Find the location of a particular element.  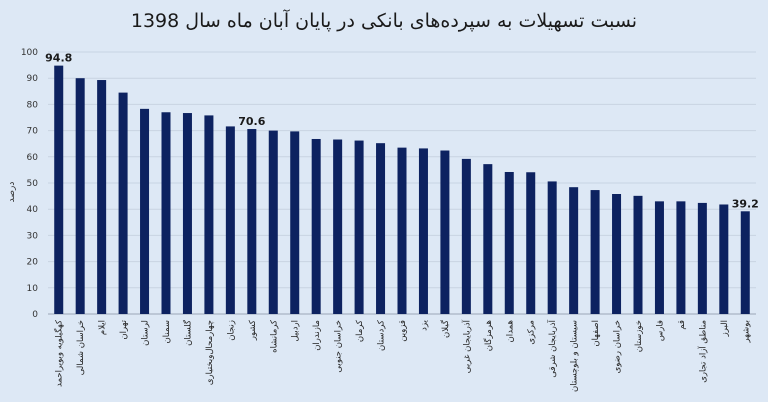

y-tick-label: 20 is located at coordinates (33, 263).